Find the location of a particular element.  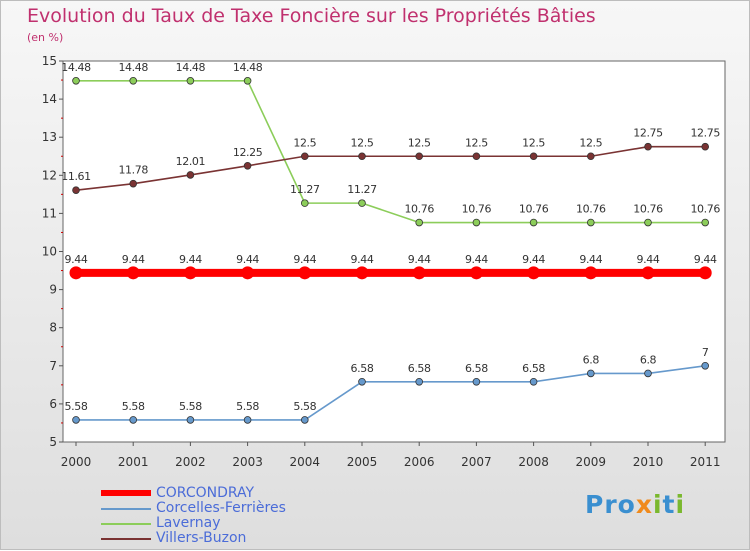

legend-swatch-villers-buzon is located at coordinates (126, 539).